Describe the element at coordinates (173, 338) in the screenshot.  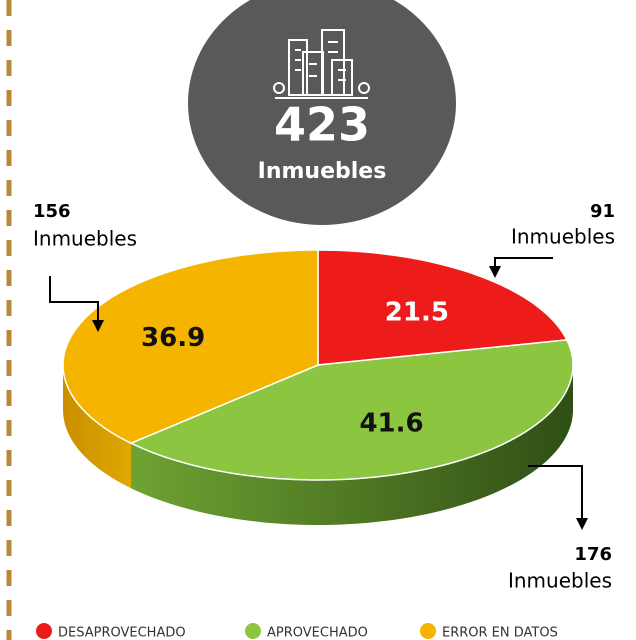
I see `value-label: 36.9` at that location.